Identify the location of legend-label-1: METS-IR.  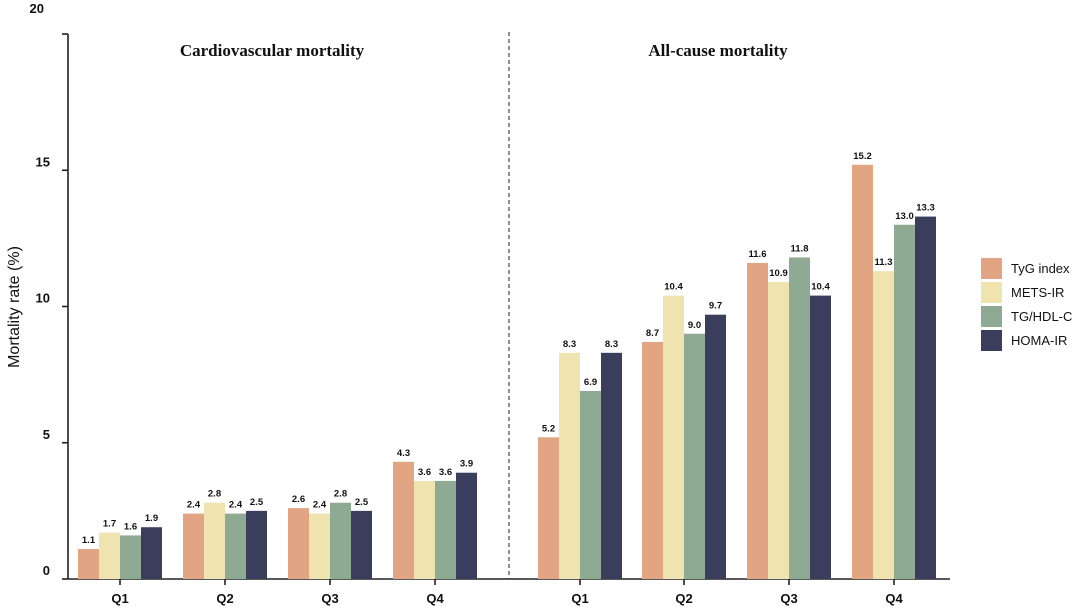
(1037, 292).